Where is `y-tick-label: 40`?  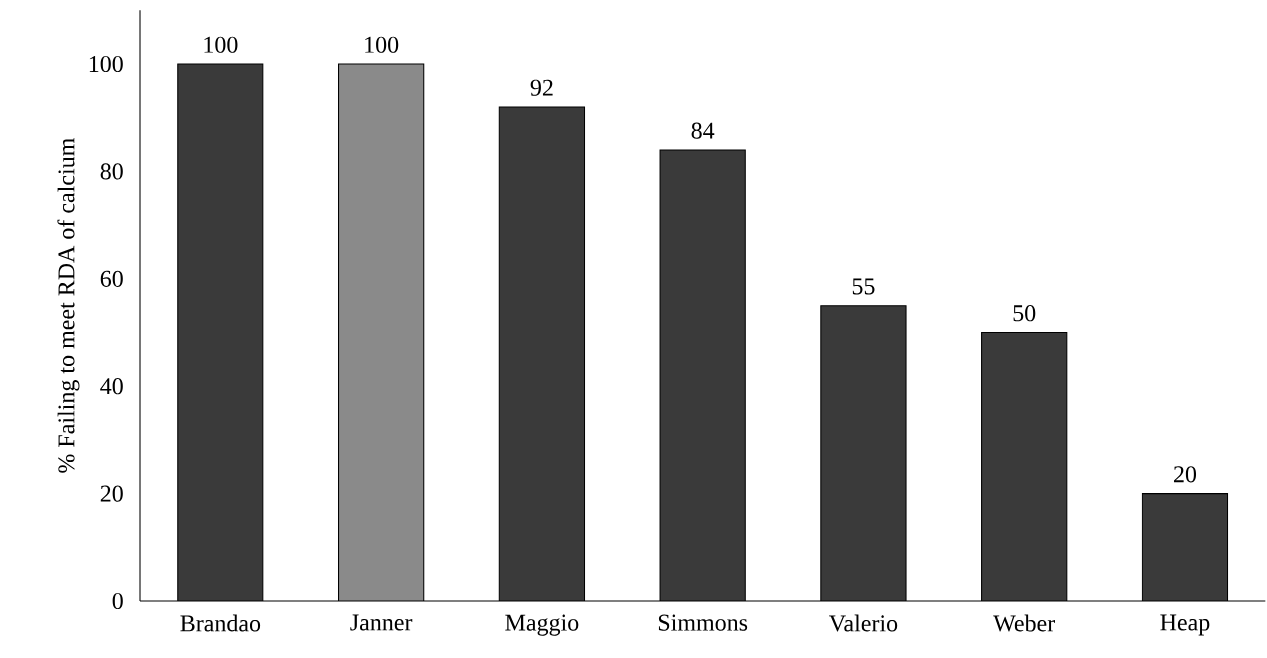 y-tick-label: 40 is located at coordinates (111, 386).